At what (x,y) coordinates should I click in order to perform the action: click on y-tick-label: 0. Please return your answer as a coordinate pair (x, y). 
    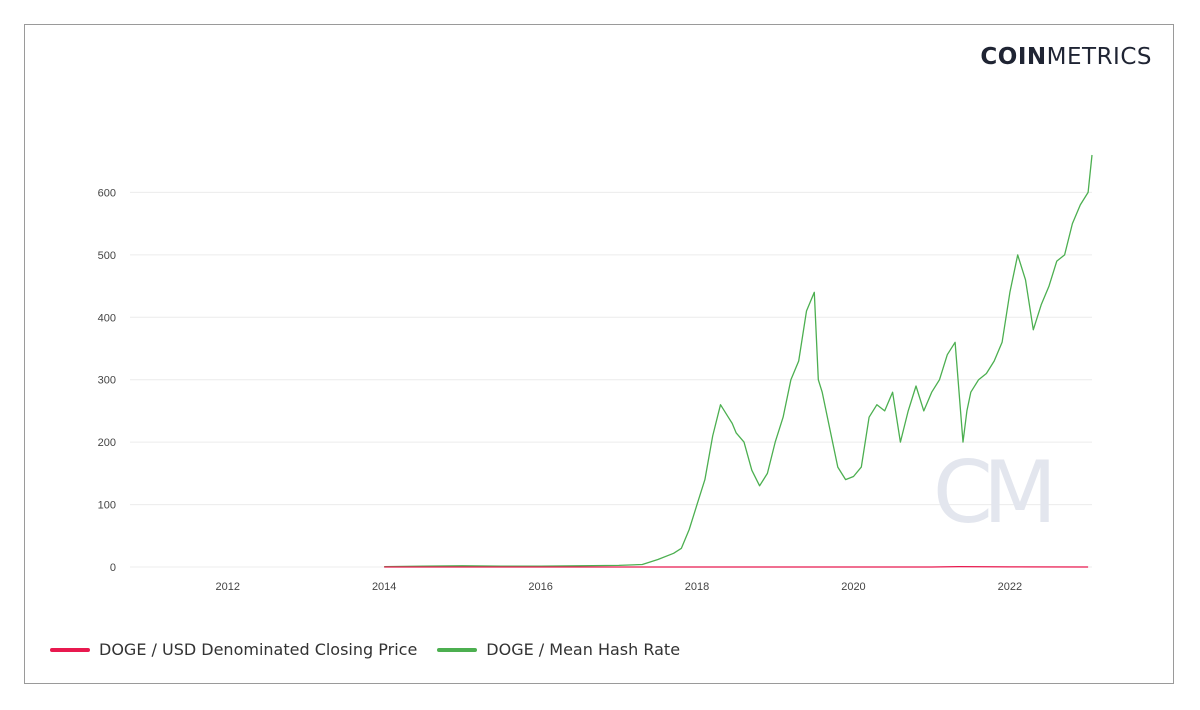
    Looking at the image, I should click on (113, 568).